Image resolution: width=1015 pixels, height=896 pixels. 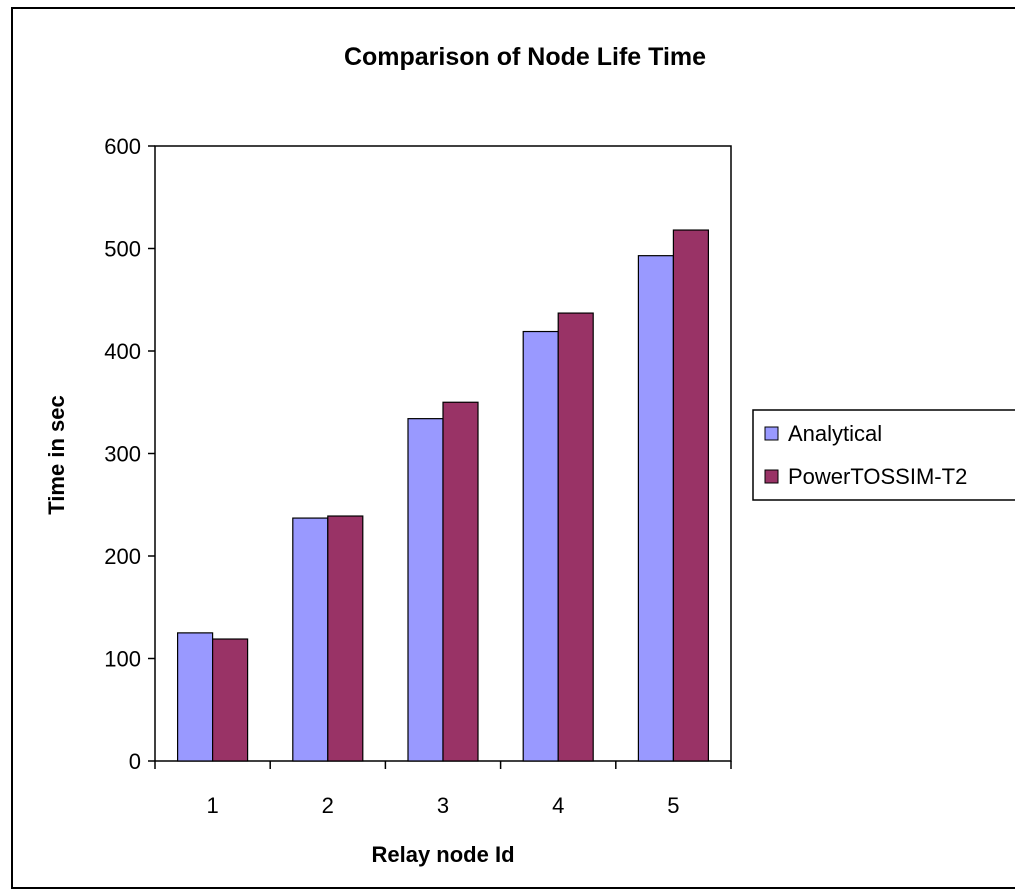 What do you see at coordinates (212, 805) in the screenshot?
I see `x-tick-label: 1` at bounding box center [212, 805].